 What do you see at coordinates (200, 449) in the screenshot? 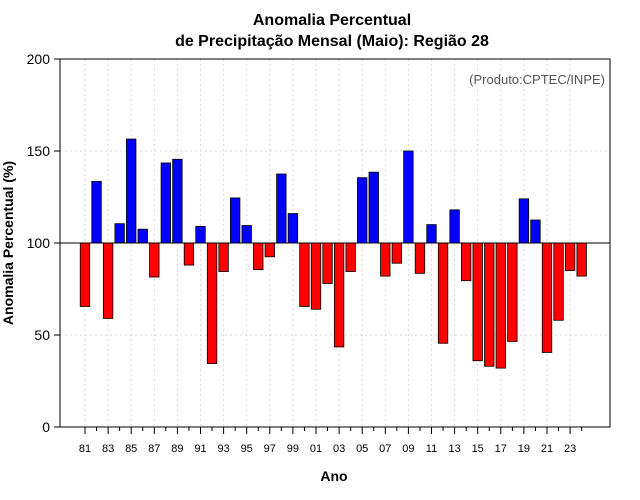
I see `x-tick-label-91: 91` at bounding box center [200, 449].